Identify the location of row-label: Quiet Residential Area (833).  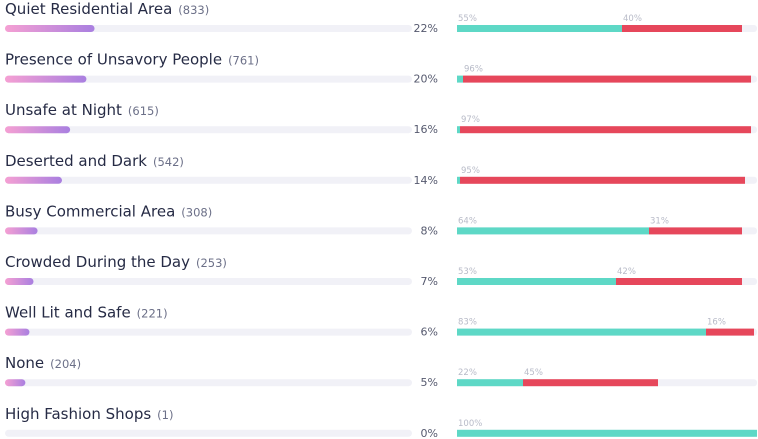
(107, 9).